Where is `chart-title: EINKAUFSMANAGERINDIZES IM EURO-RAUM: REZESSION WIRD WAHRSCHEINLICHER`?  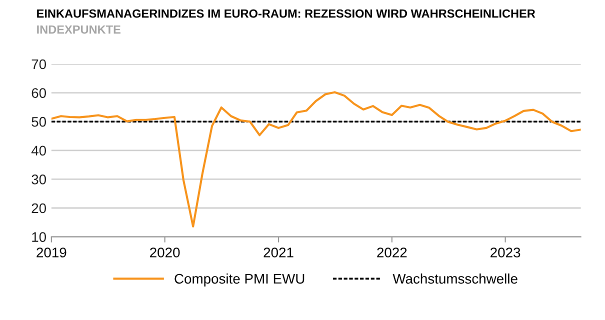
chart-title: EINKAUFSMANAGERINDIZES IM EURO-RAUM: REZESSION WIRD WAHRSCHEINLICHER is located at coordinates (286, 13).